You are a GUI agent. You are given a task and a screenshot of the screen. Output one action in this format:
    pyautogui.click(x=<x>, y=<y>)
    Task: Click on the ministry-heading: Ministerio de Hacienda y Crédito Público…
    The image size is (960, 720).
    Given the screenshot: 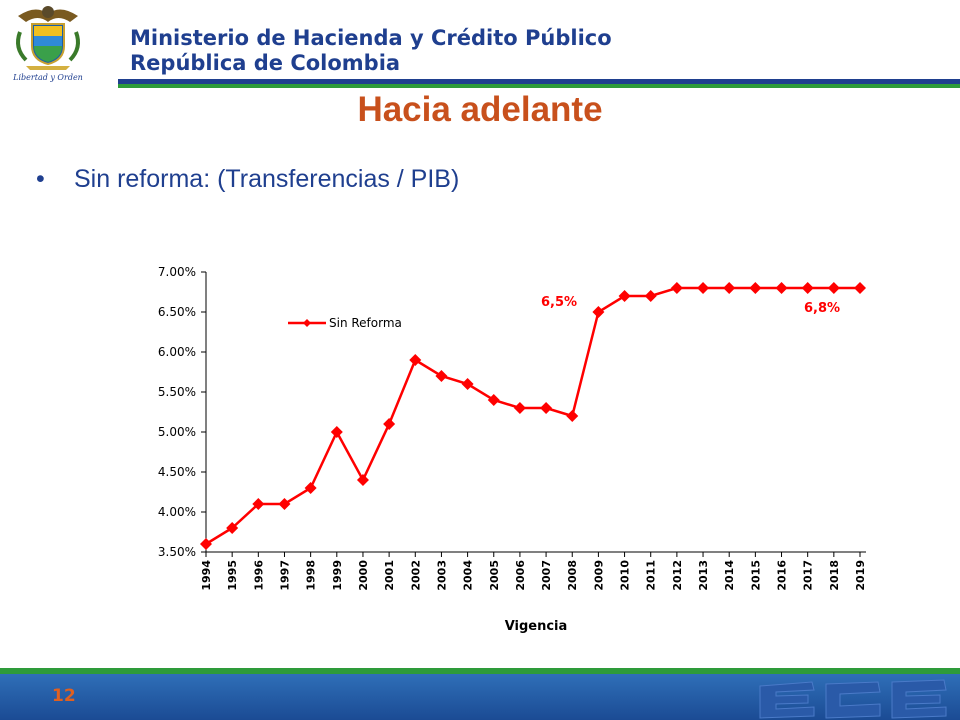 What is the action you would take?
    pyautogui.click(x=371, y=51)
    